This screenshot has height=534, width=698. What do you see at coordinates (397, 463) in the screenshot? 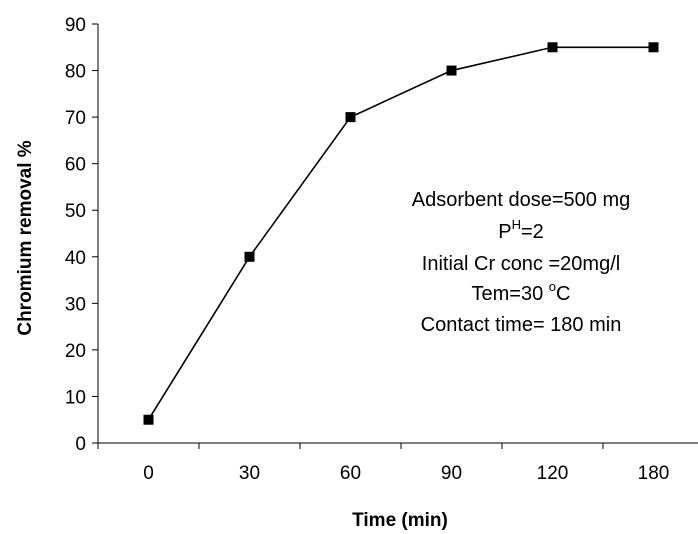
I see `x-axis: 0 30 60 90 120 180` at bounding box center [397, 463].